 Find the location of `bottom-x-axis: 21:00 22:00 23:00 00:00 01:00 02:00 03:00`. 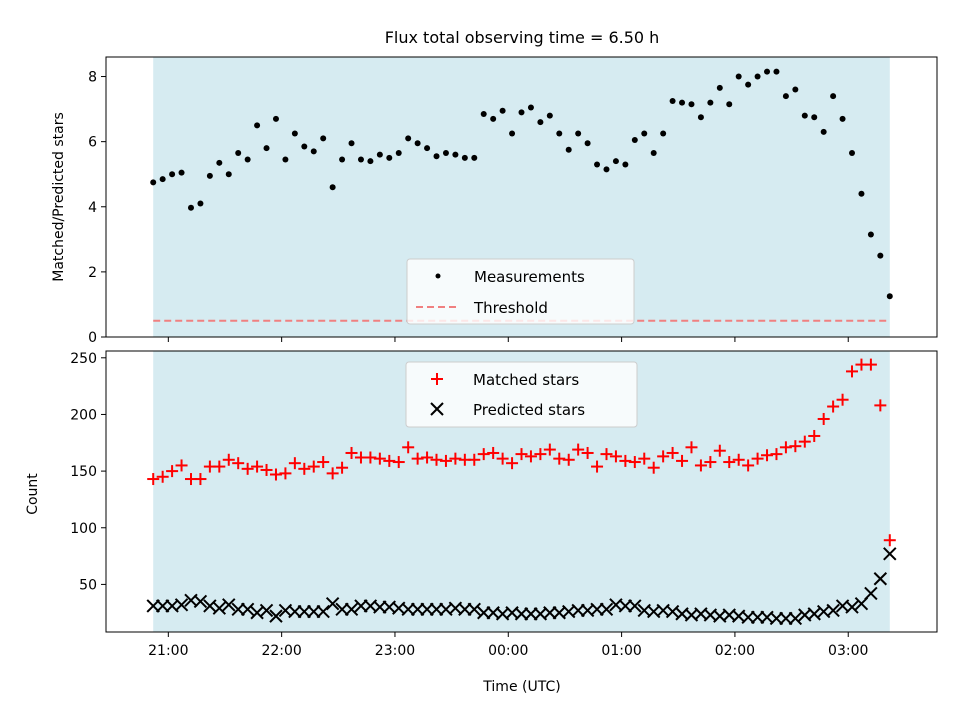

bottom-x-axis: 21:00 22:00 23:00 00:00 01:00 02:00 03:00 is located at coordinates (508, 645).